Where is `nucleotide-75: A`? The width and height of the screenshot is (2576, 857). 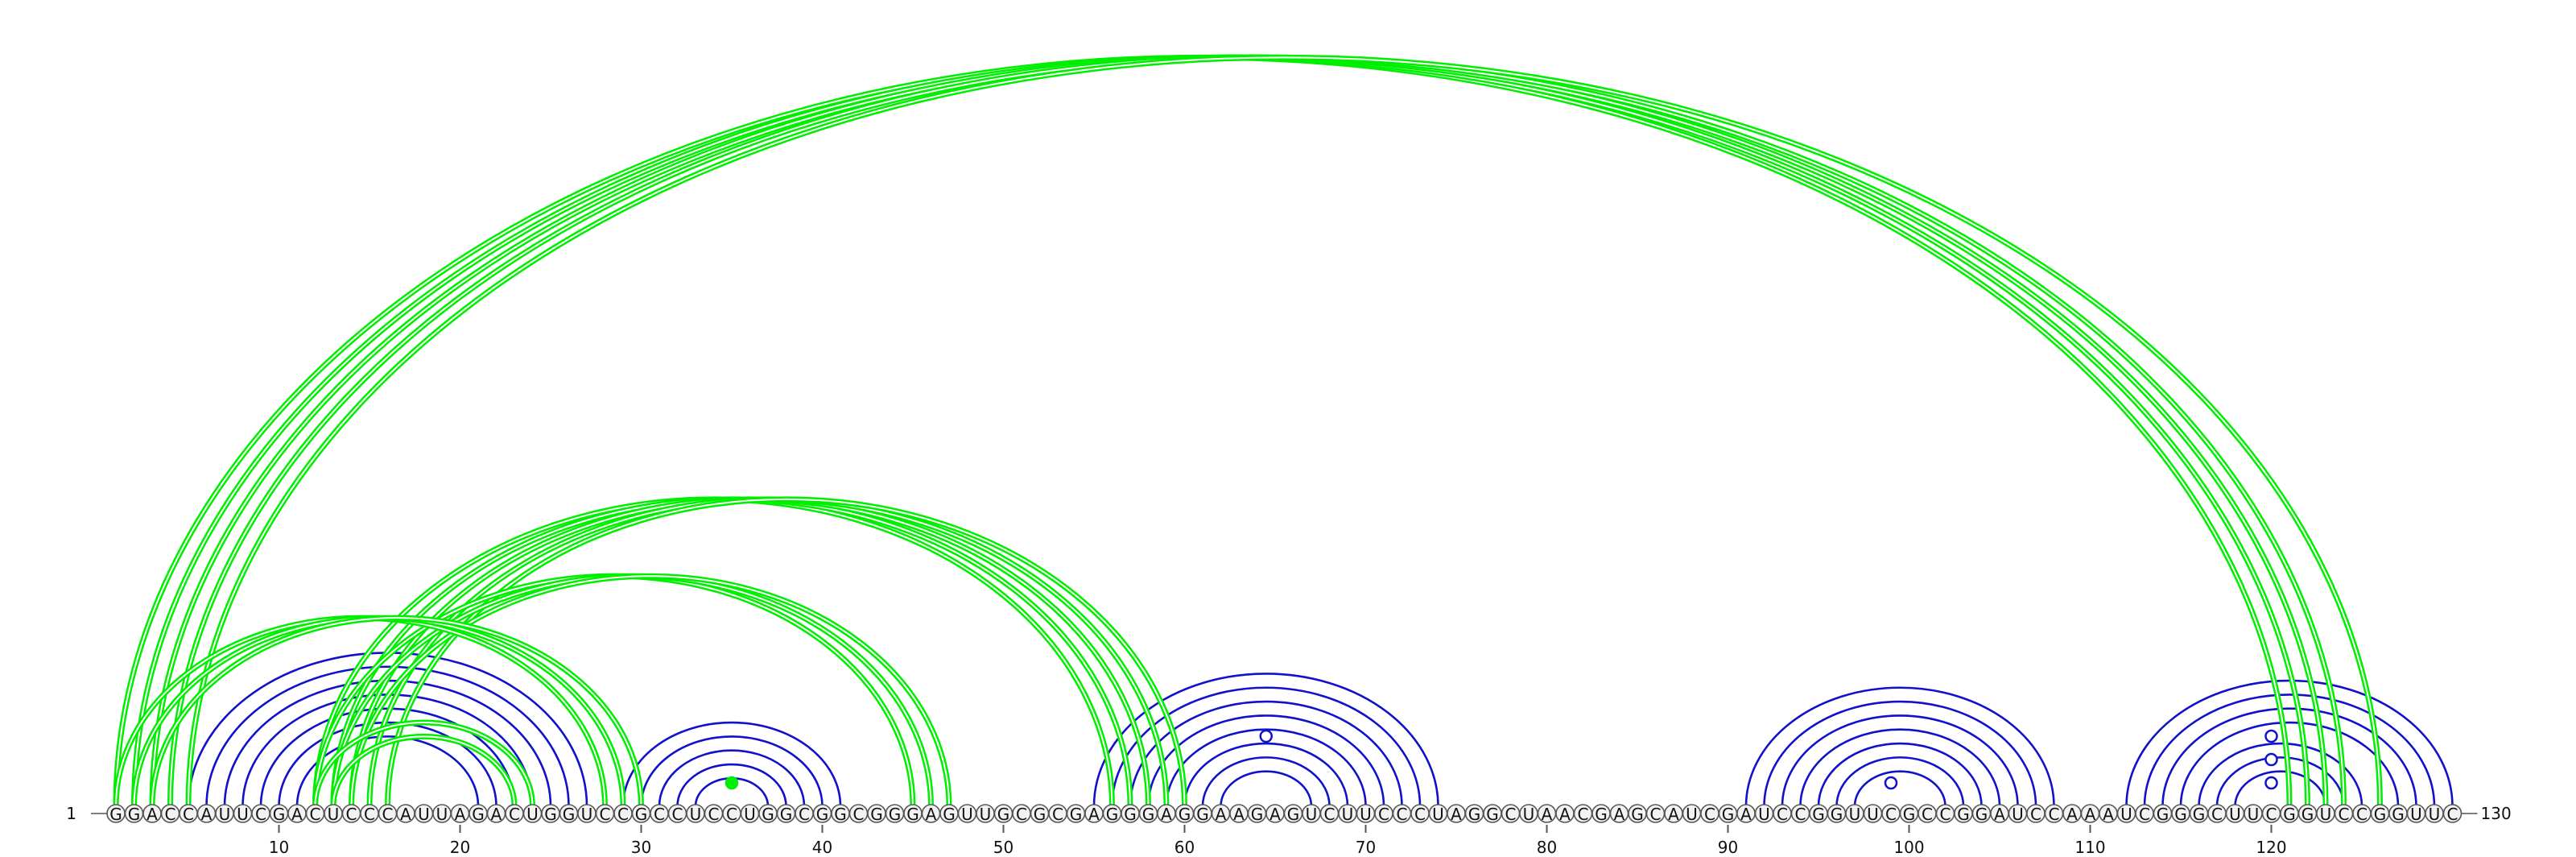
nucleotide-75: A is located at coordinates (1456, 814).